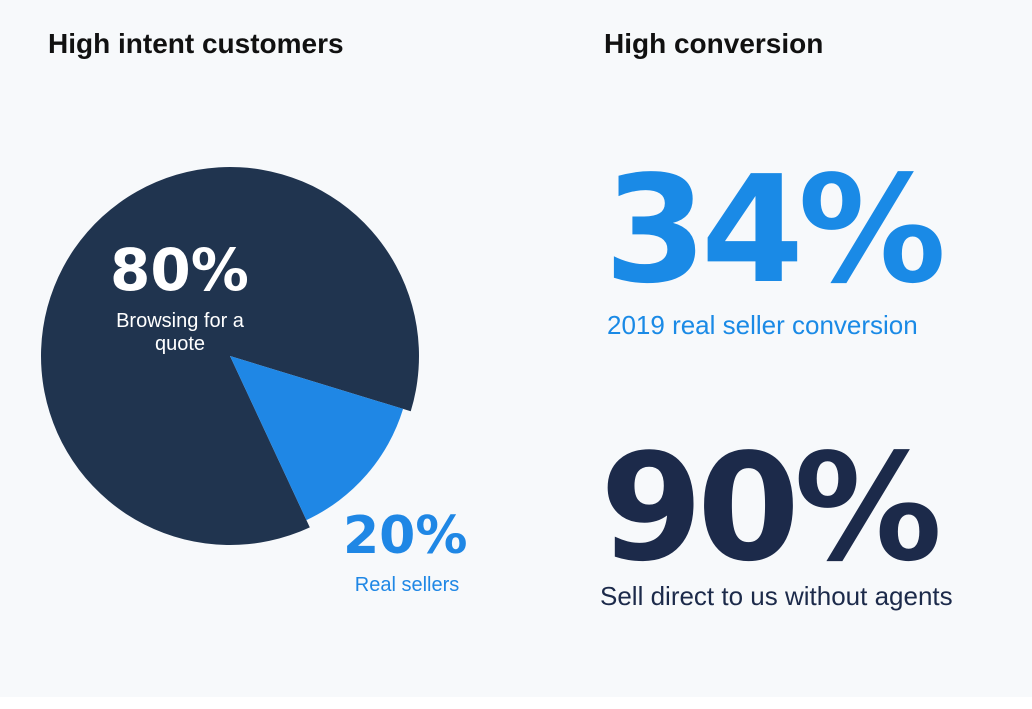  I want to click on slice-browsing-label: Browsing for a quote, so click(180, 332).